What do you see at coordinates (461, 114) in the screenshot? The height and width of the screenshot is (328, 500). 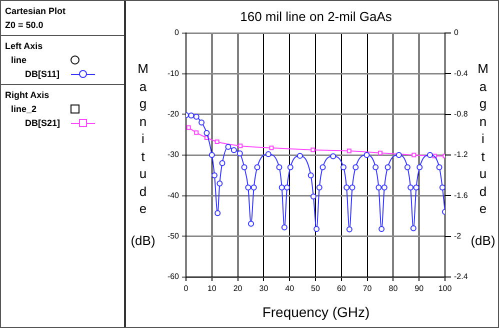 I see `y2-tick-label: -0.8` at bounding box center [461, 114].